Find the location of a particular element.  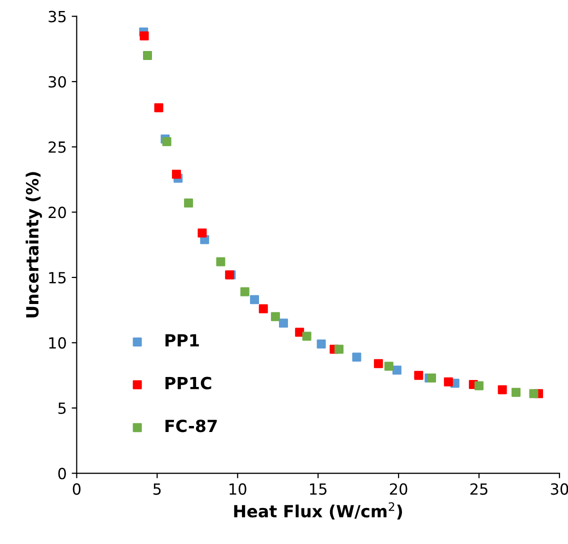

x-tick-label: 25 is located at coordinates (479, 489).